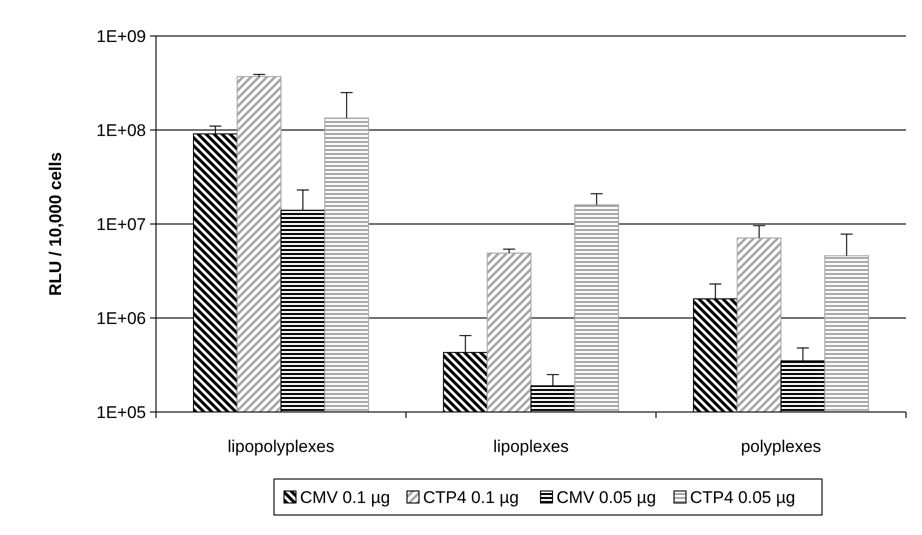 This screenshot has width=922, height=535. What do you see at coordinates (471, 497) in the screenshot?
I see `legend-label: CTP4 0.1 µg` at bounding box center [471, 497].